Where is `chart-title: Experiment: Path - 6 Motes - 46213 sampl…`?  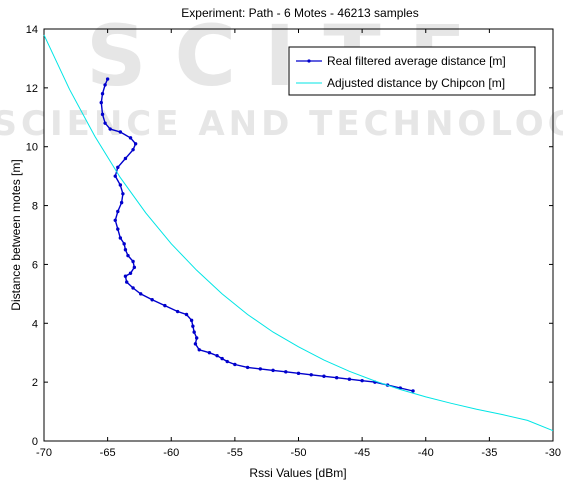 chart-title: Experiment: Path - 6 Motes - 46213 sampl… is located at coordinates (299, 13).